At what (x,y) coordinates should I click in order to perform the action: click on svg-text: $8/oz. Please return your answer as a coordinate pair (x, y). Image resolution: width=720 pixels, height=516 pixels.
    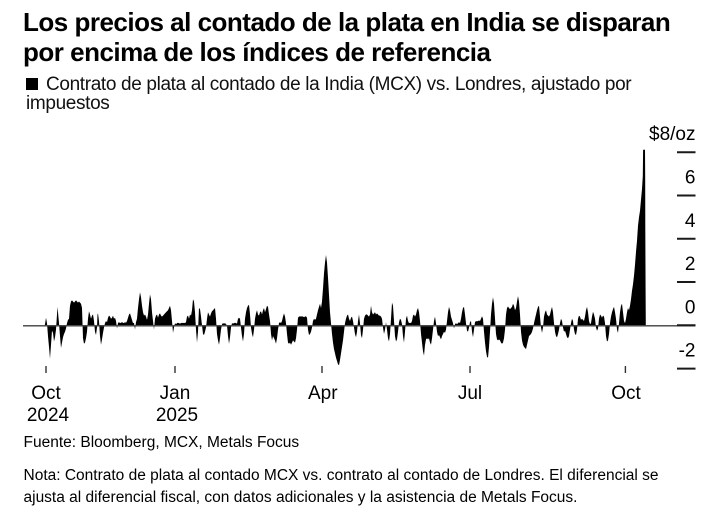
    Looking at the image, I should click on (672, 134).